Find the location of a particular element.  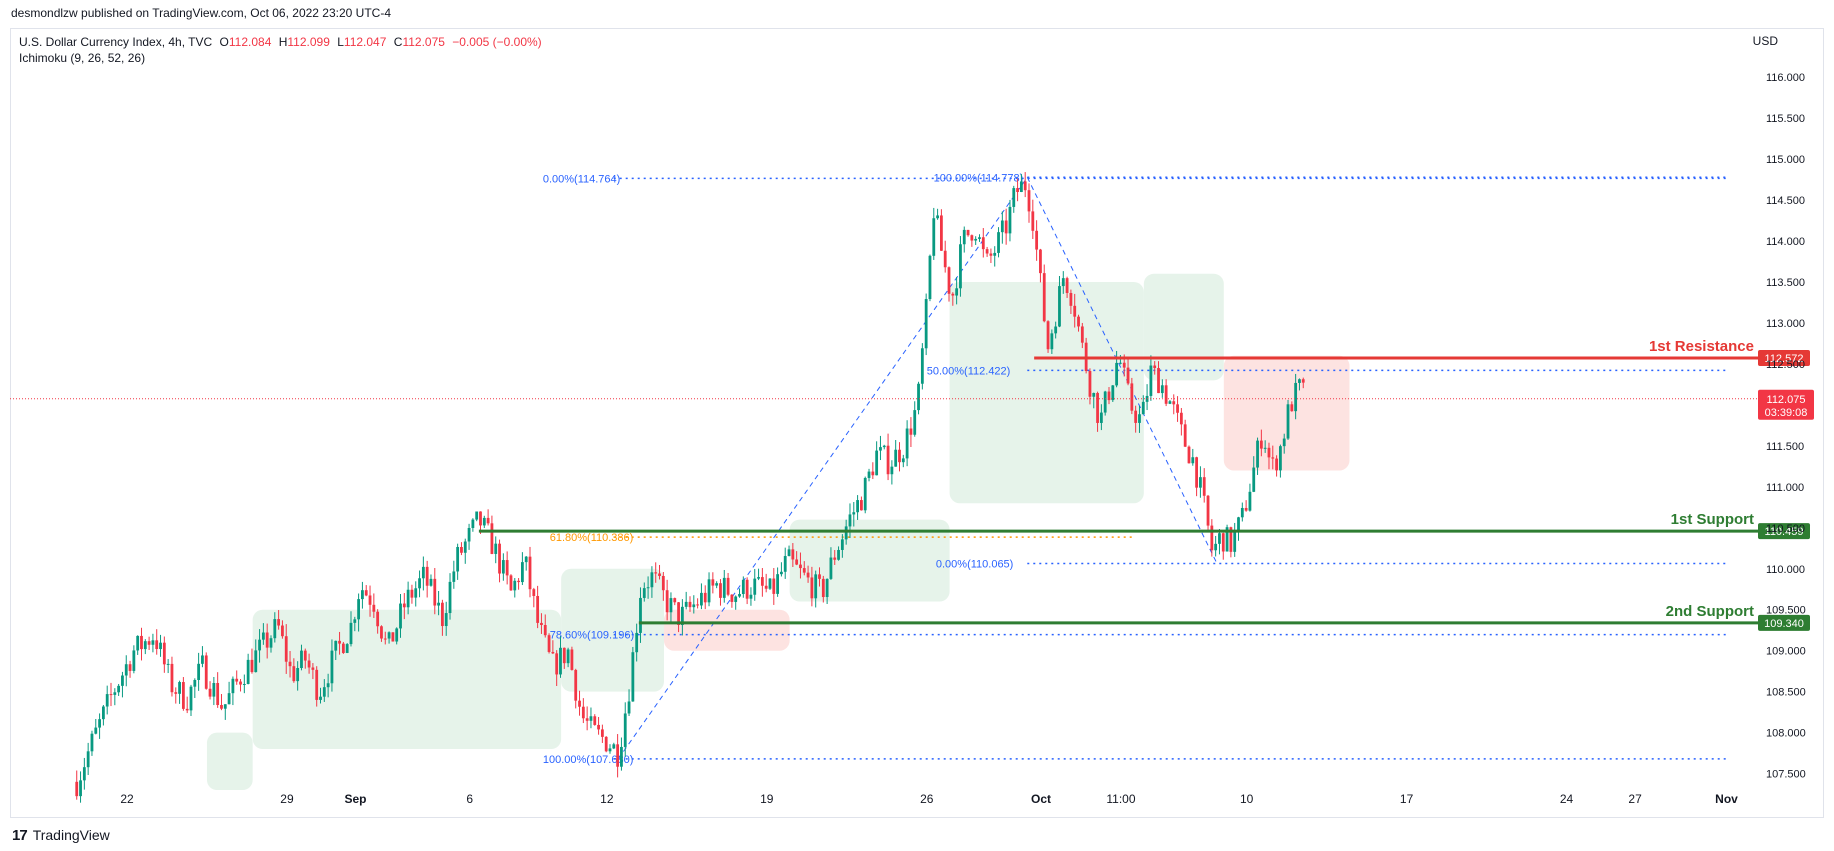

level-price-tag: 109.340 is located at coordinates (1784, 622).